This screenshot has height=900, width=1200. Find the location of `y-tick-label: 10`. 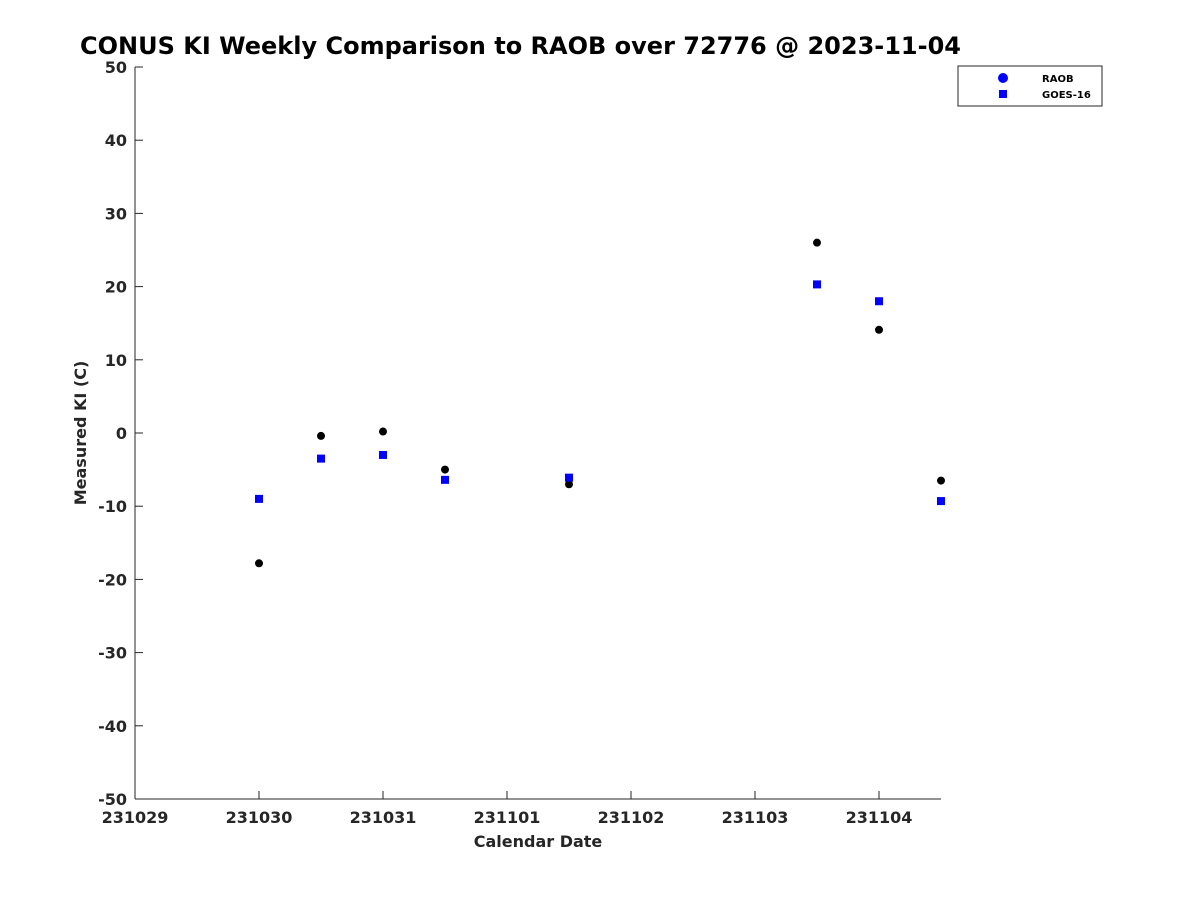

y-tick-label: 10 is located at coordinates (116, 360).